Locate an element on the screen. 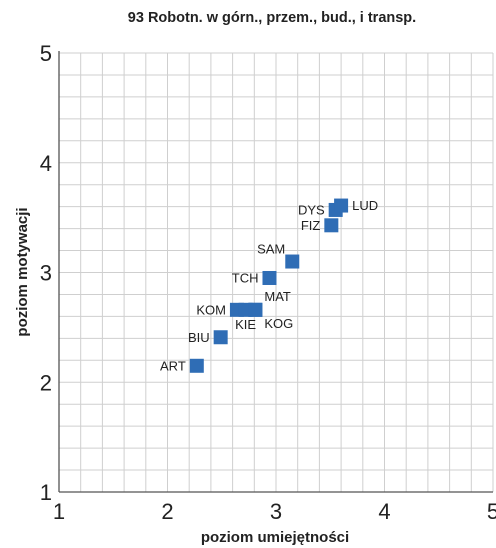  point-label: ART is located at coordinates (173, 365).